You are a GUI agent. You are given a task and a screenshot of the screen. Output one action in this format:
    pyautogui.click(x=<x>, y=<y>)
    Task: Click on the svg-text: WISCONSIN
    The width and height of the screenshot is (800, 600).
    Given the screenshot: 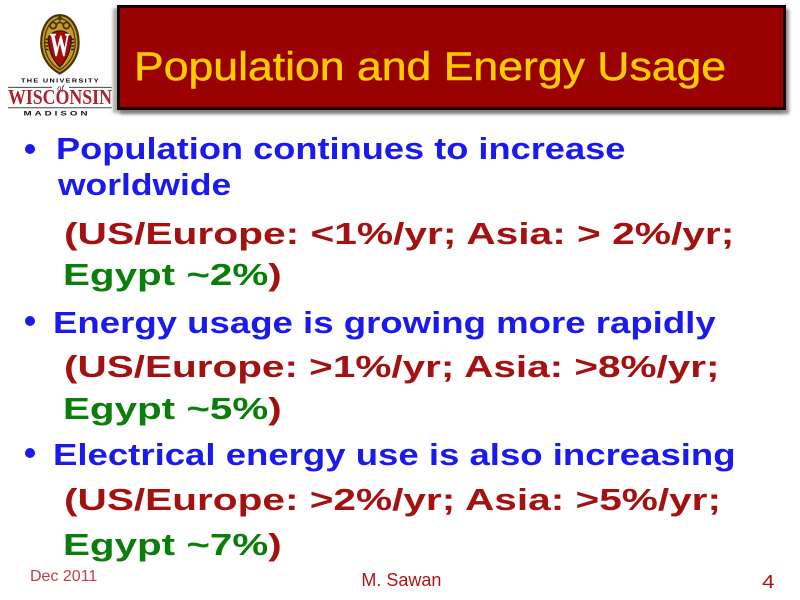 What is the action you would take?
    pyautogui.click(x=60, y=97)
    